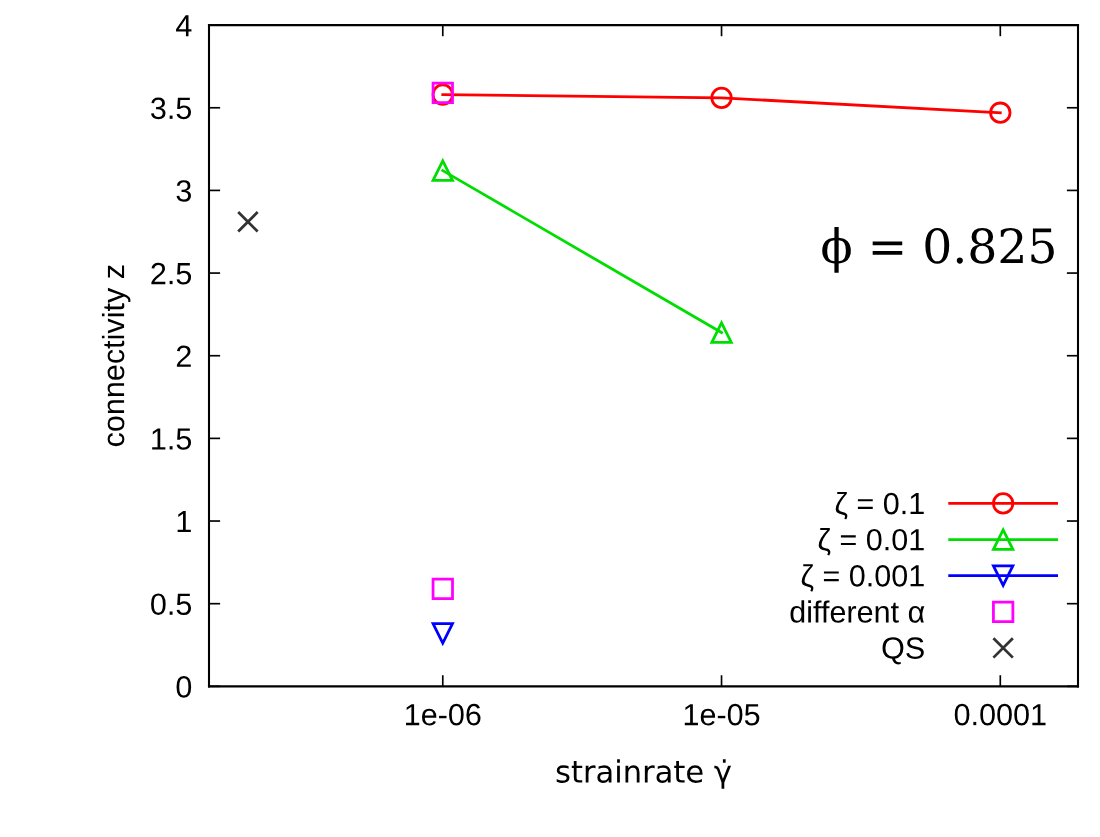 This screenshot has width=1100, height=837. Describe the element at coordinates (171, 108) in the screenshot. I see `y-tick-label: 3.5` at that location.